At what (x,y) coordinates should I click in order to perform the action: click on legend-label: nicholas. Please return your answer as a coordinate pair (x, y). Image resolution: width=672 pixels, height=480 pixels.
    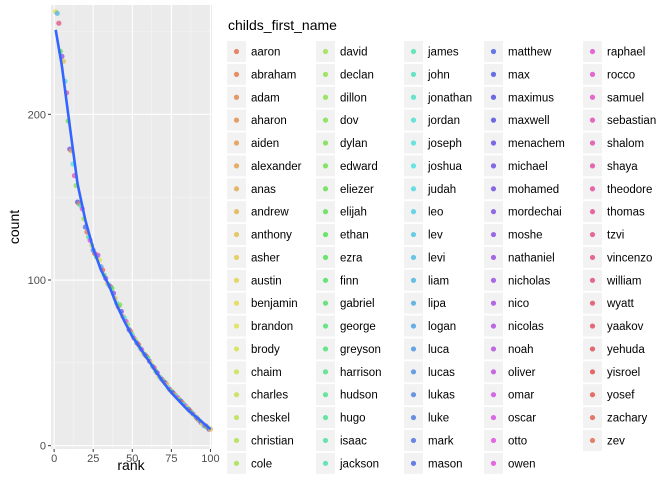
    Looking at the image, I should click on (529, 281).